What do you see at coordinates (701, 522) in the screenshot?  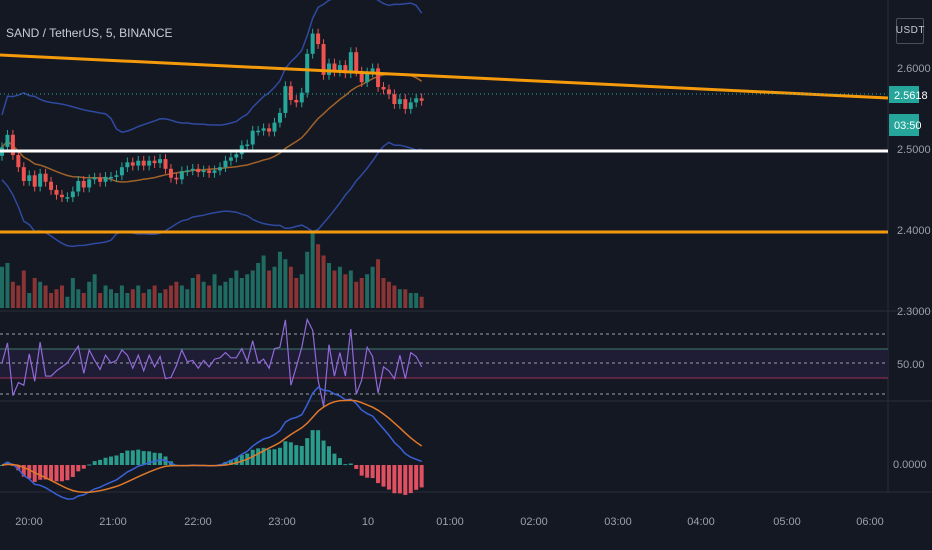 I see `time-axis-label: 04:00` at bounding box center [701, 522].